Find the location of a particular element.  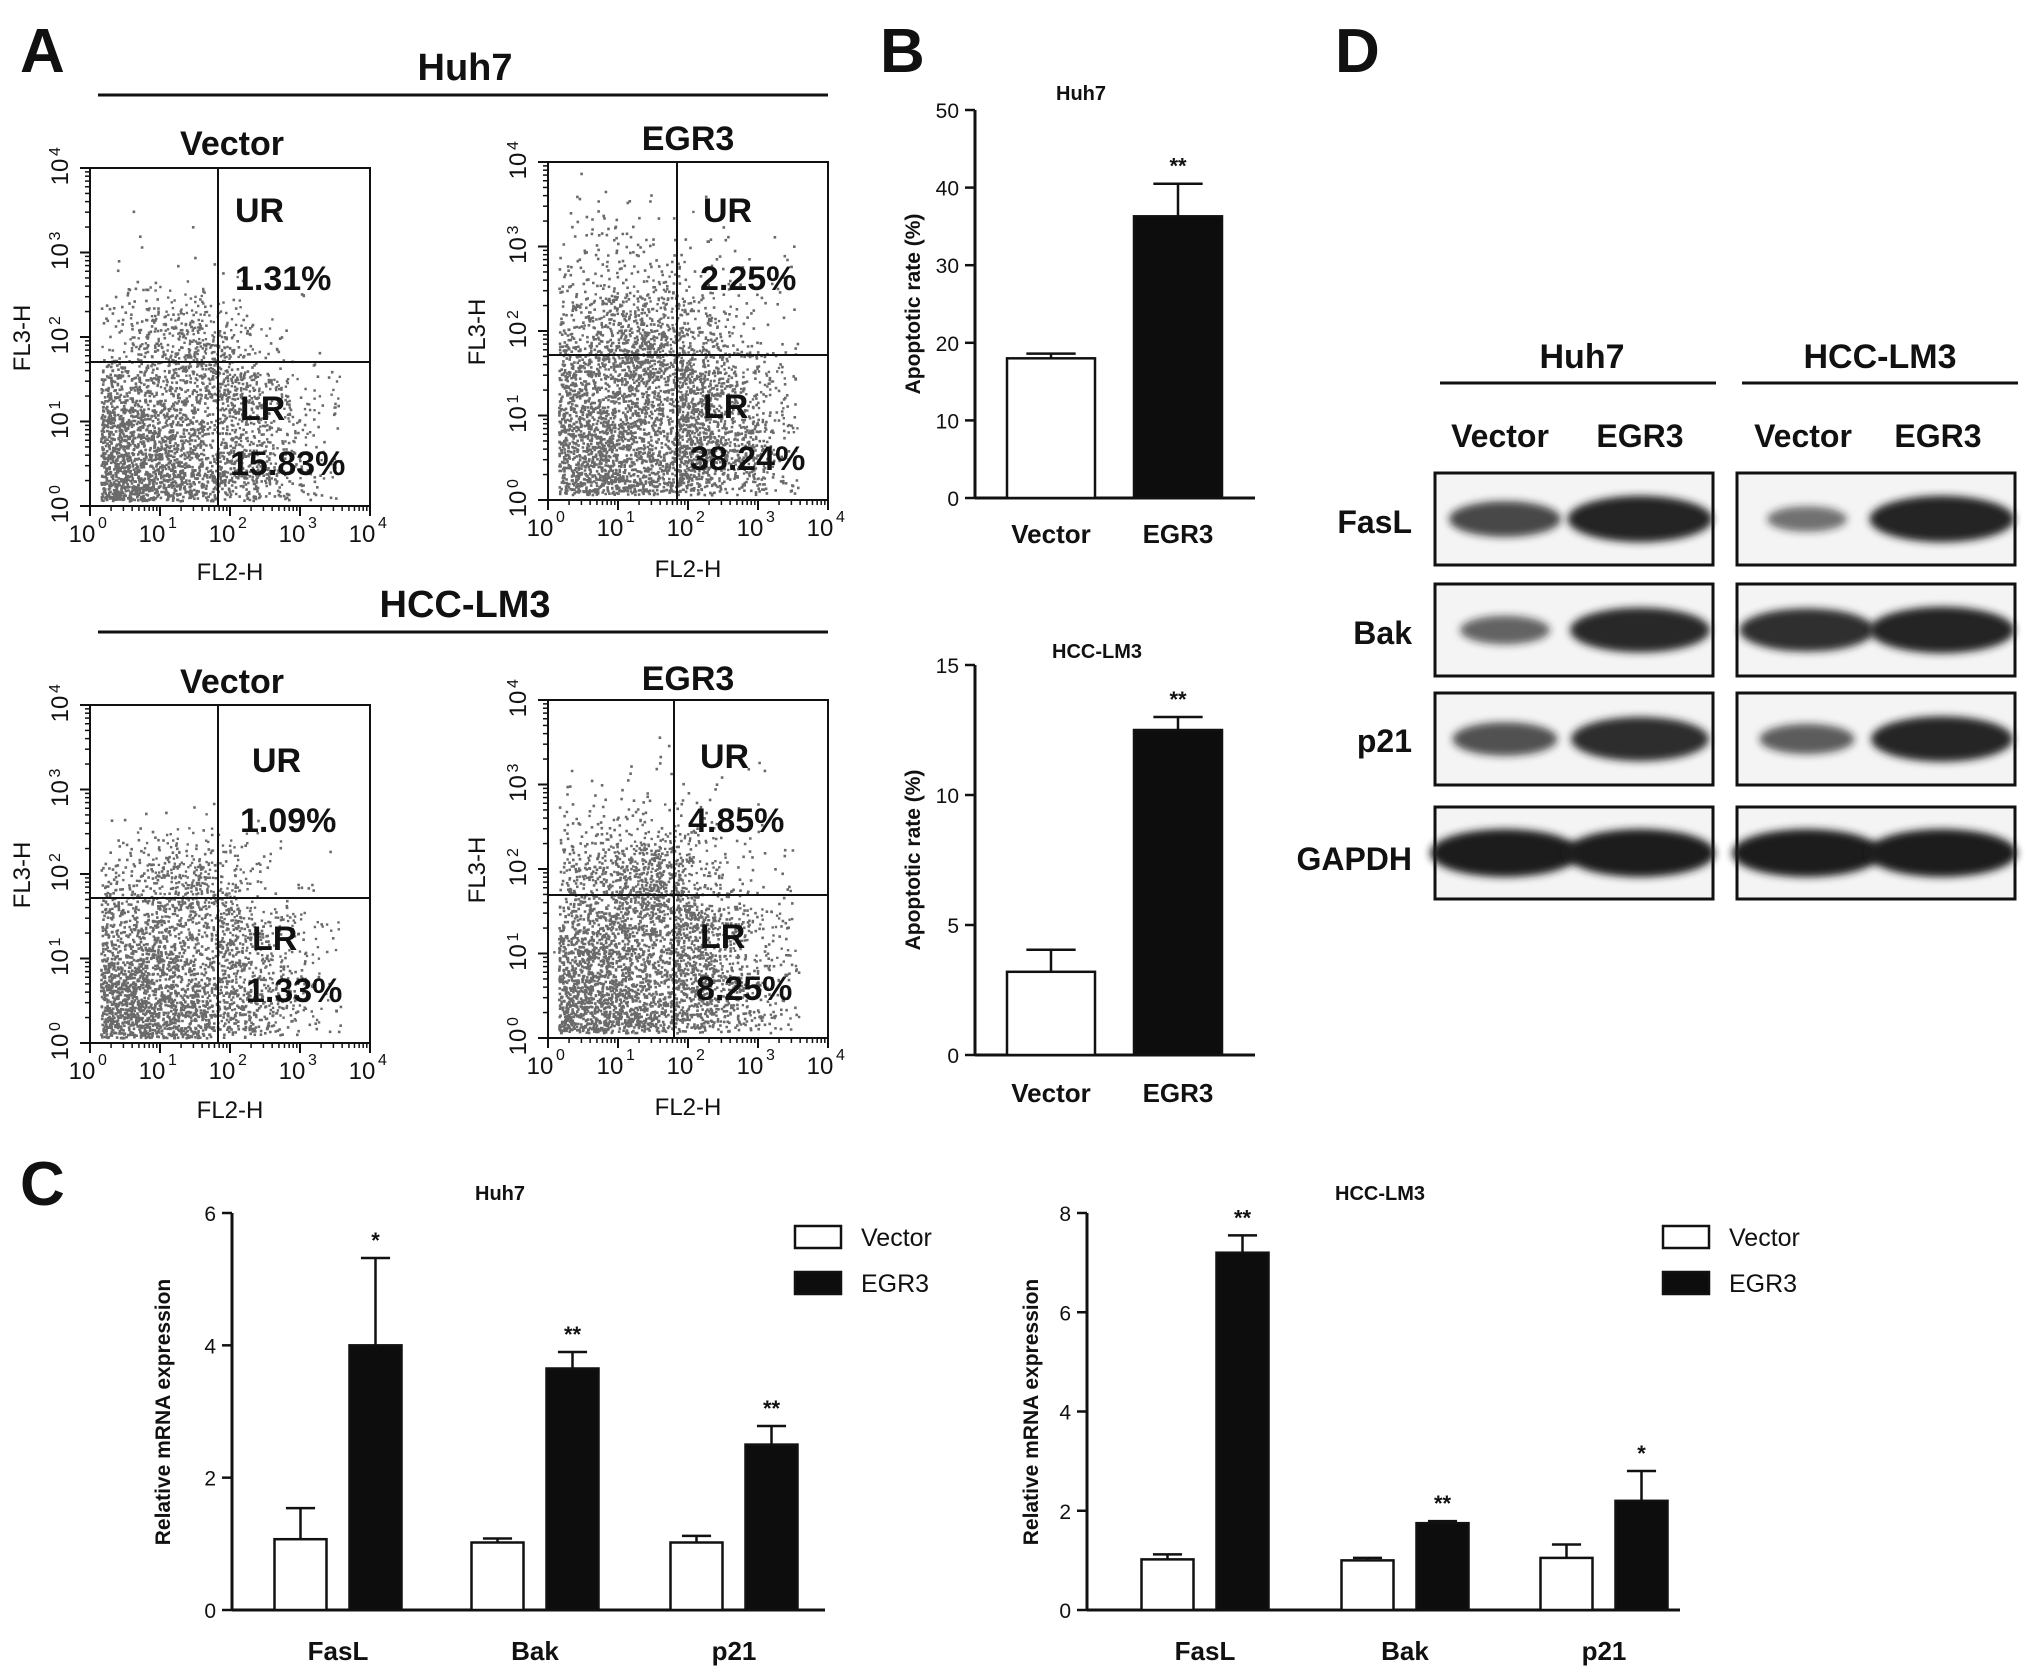

x-tick-exponent: 4 is located at coordinates (840, 1055).